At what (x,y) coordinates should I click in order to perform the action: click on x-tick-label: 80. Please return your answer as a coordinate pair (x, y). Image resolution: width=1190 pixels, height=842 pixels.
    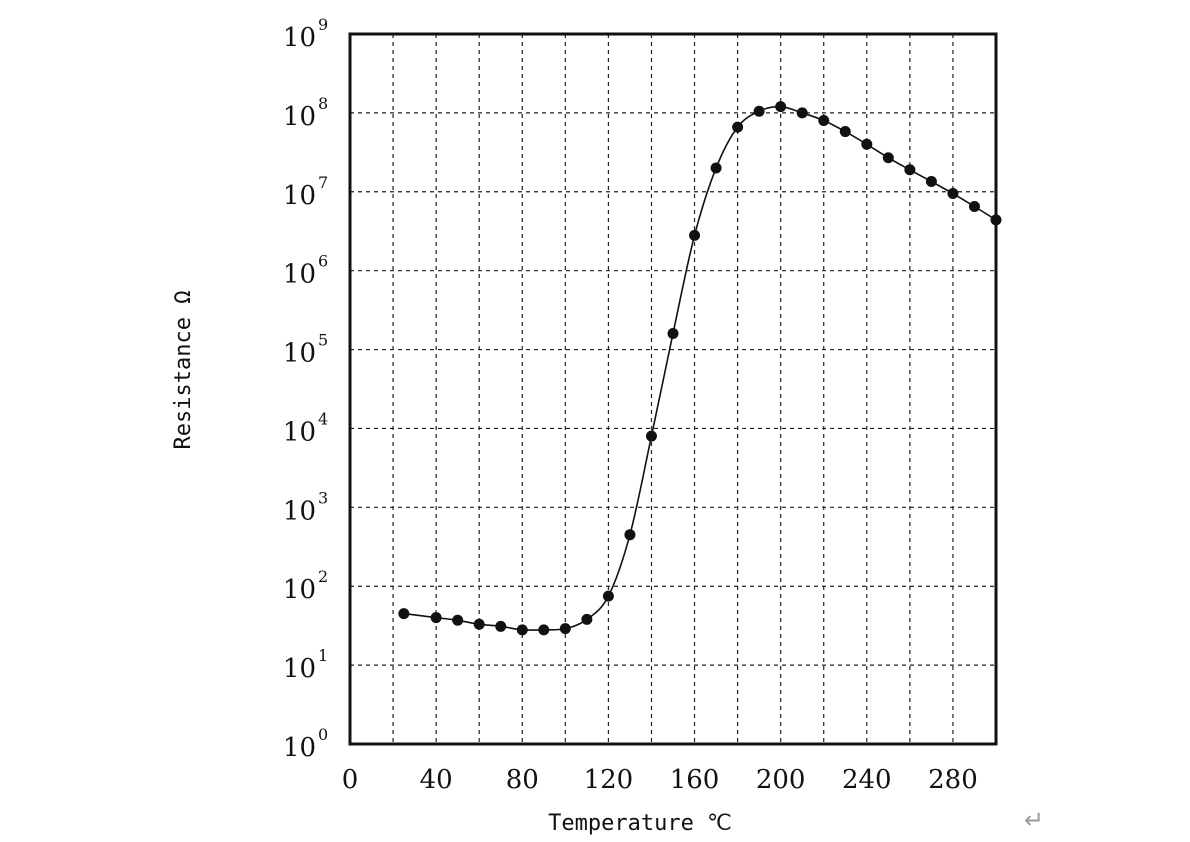
    Looking at the image, I should click on (522, 780).